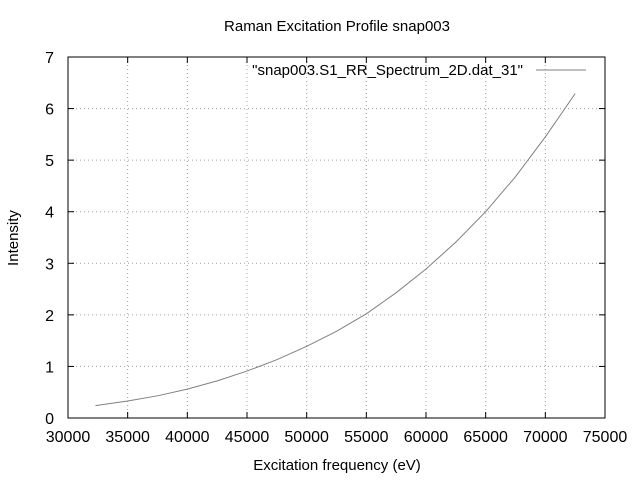  What do you see at coordinates (49, 161) in the screenshot?
I see `y-tick-label: 5` at bounding box center [49, 161].